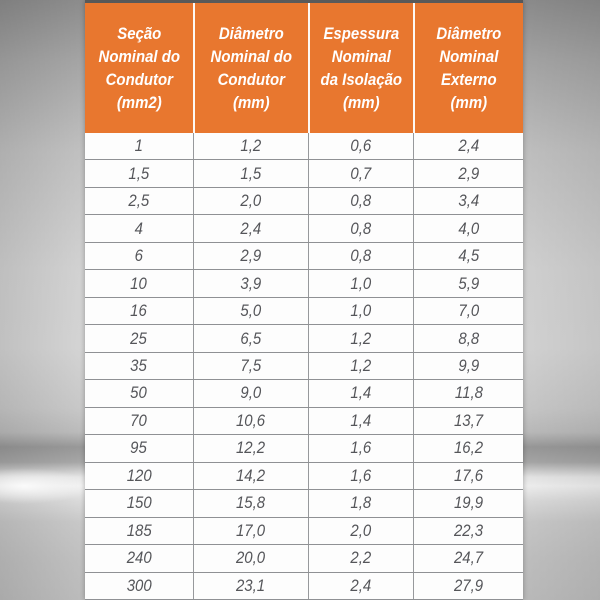 The image size is (600, 600). I want to click on column-header-diametro-nominal-condutor: Diâmetro Nominal do Condutor (mm), so click(250, 68).